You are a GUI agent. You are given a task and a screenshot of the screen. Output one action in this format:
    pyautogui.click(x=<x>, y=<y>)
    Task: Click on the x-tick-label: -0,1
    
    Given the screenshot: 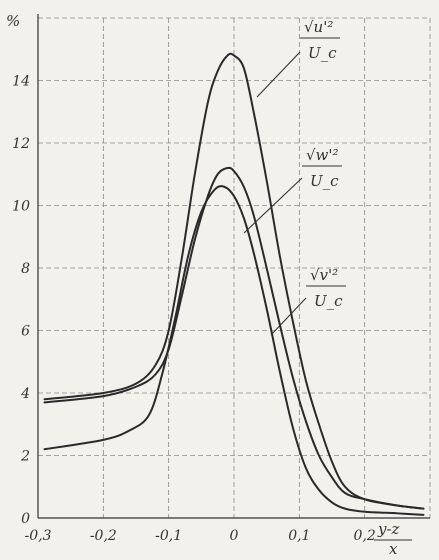 What is the action you would take?
    pyautogui.click(x=168, y=536)
    